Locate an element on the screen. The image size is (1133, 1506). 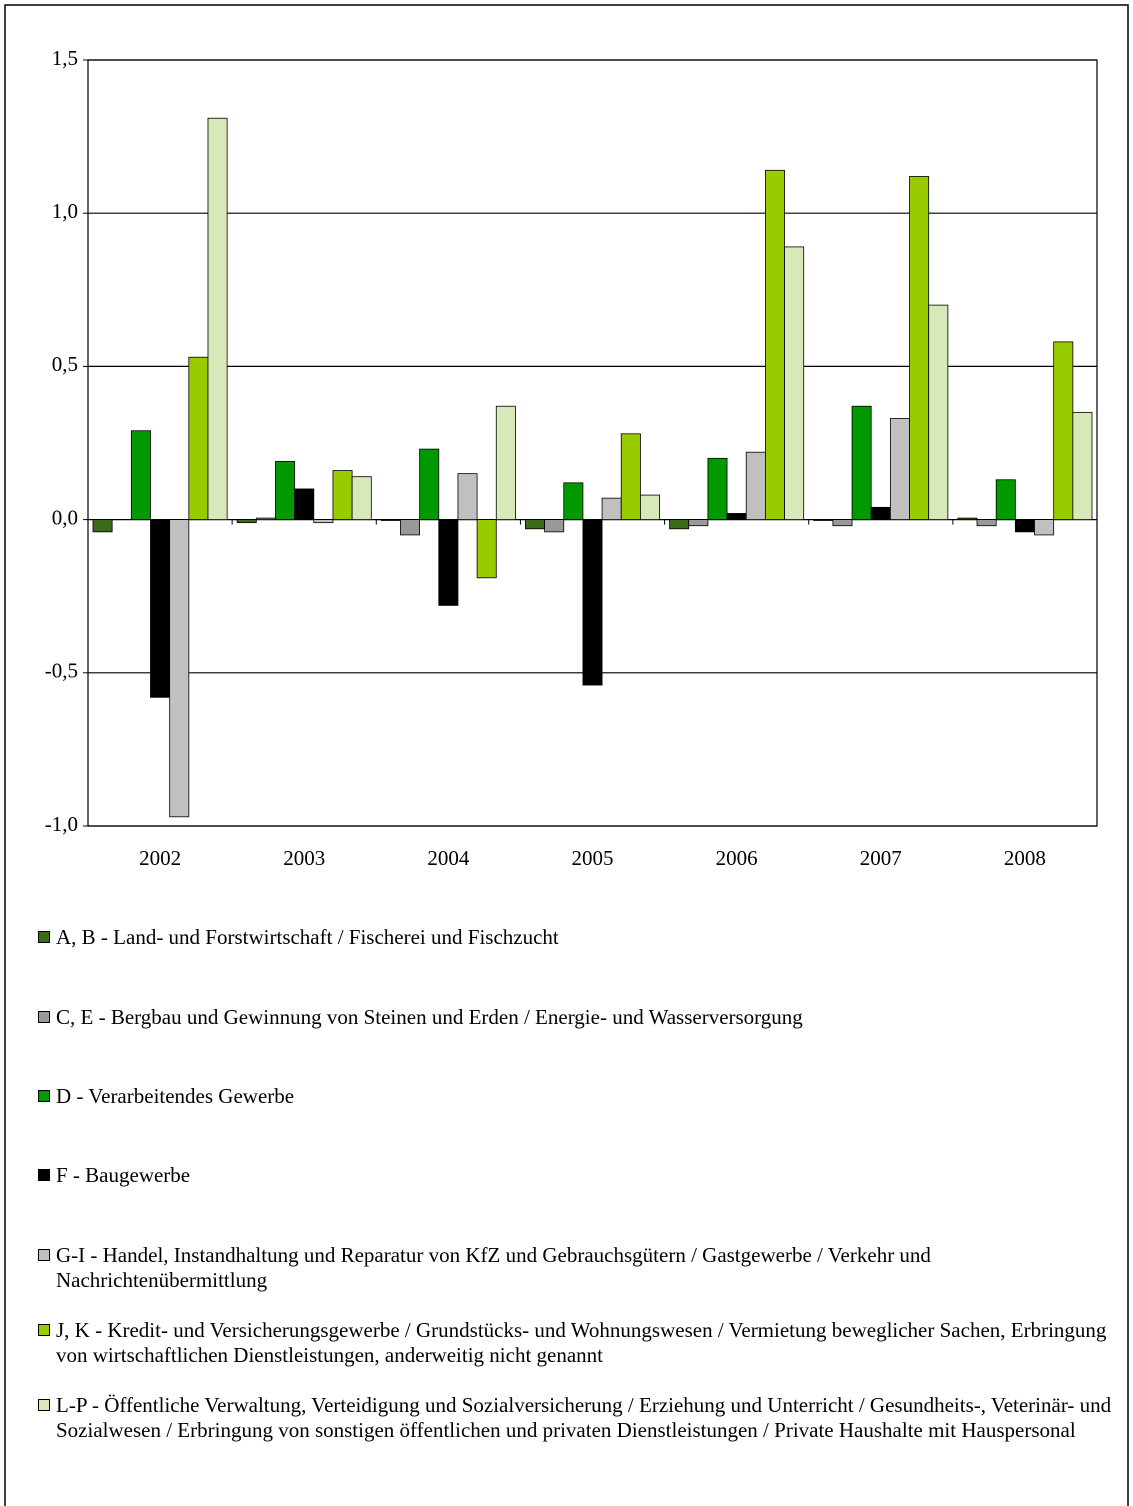
x-tick-label: 2003 is located at coordinates (304, 858).